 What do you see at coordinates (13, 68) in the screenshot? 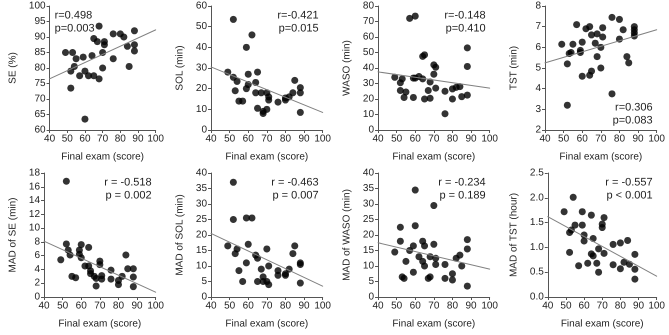
I see `y-axis-title: SE (%)` at bounding box center [13, 68].